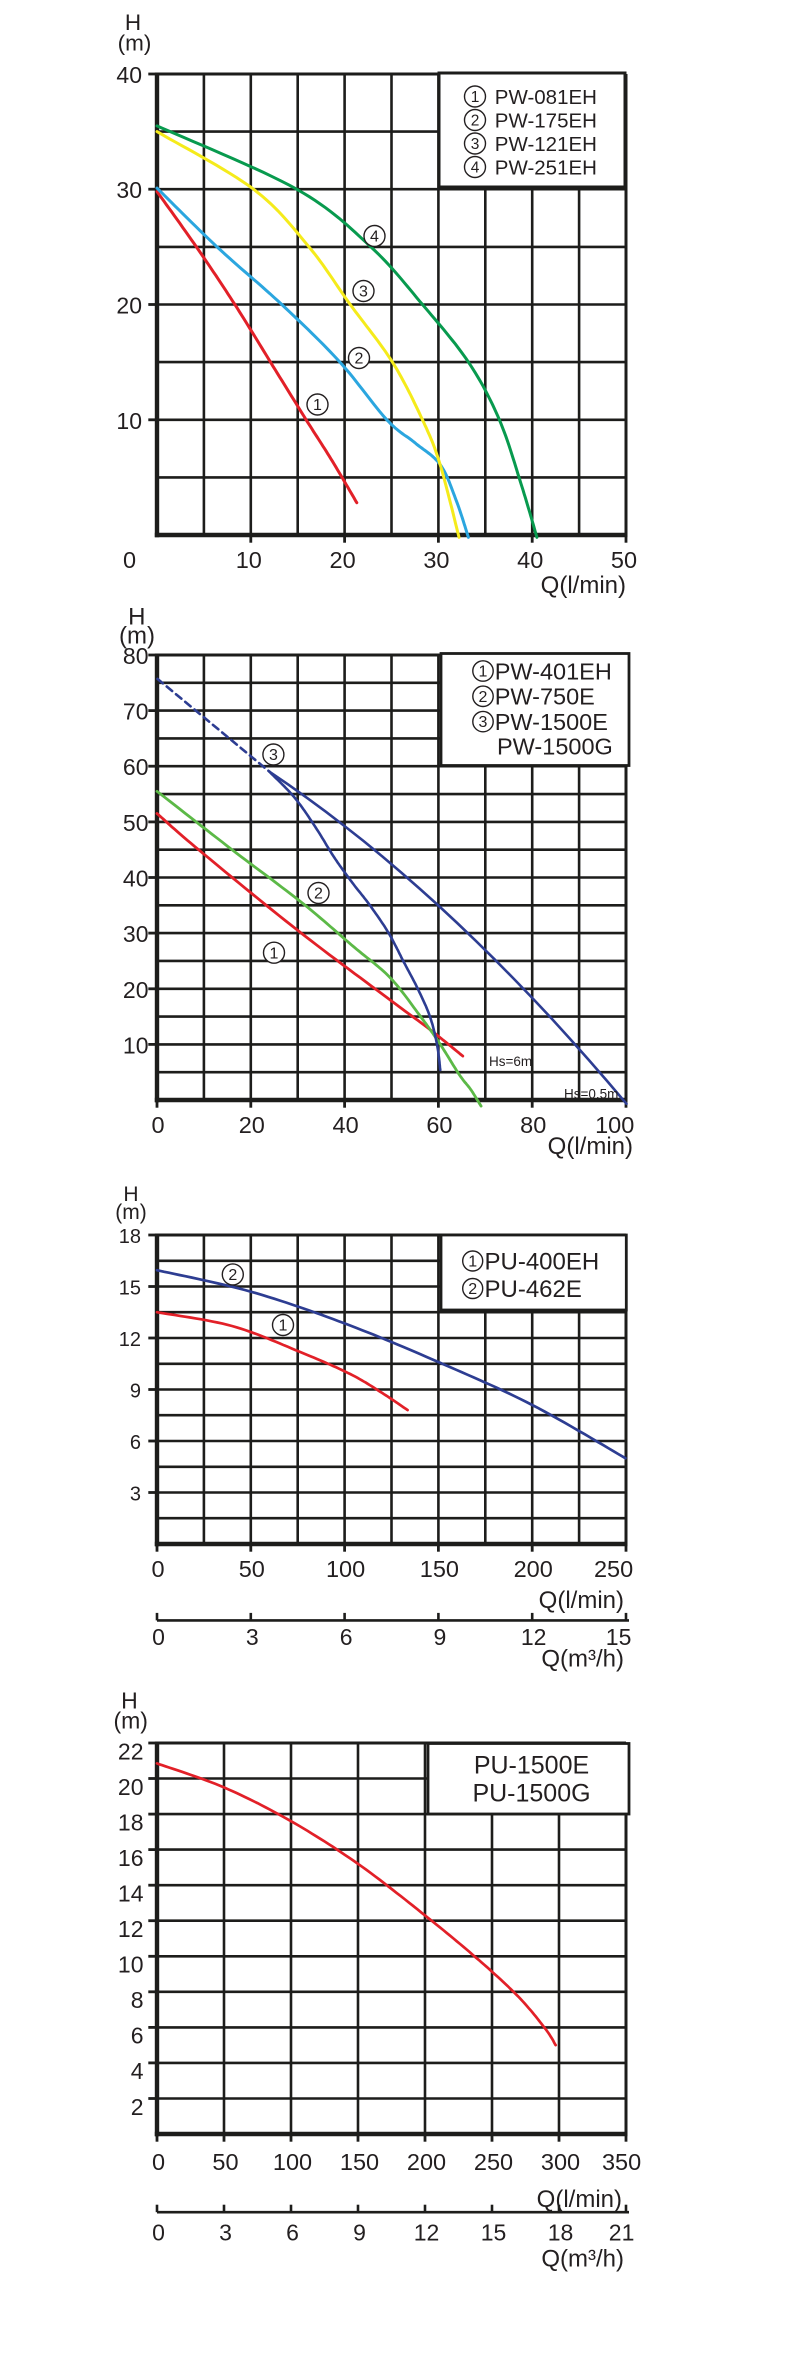  What do you see at coordinates (131, 1751) in the screenshot?
I see `svg-text: 22` at bounding box center [131, 1751].